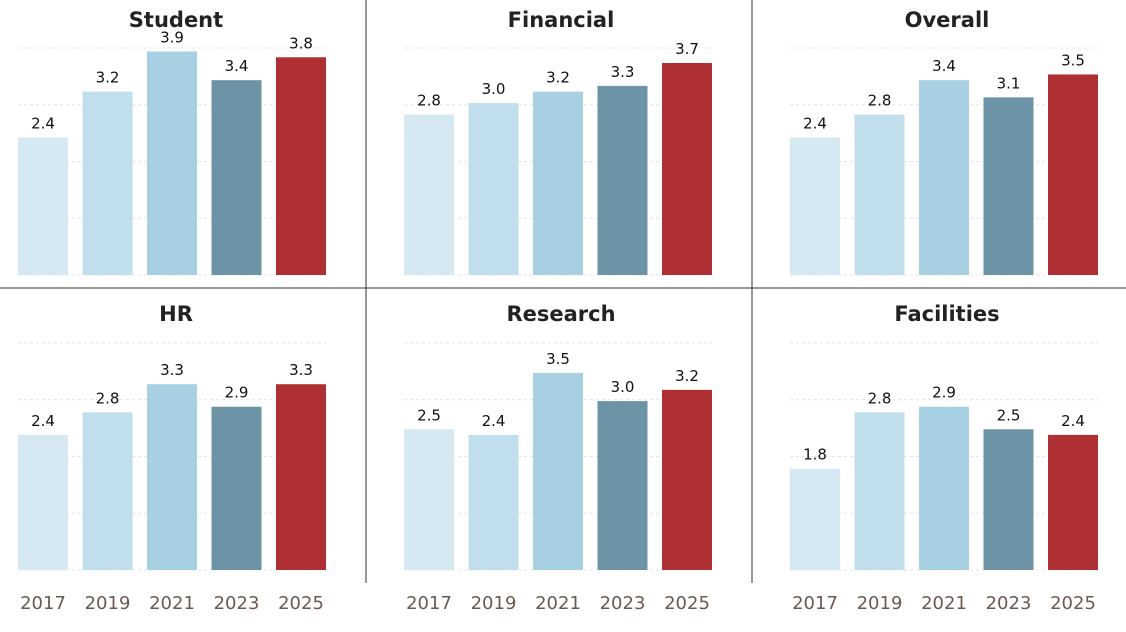 The width and height of the screenshot is (1126, 632). I want to click on facilities-value-label-2025: 2.4, so click(1073, 421).